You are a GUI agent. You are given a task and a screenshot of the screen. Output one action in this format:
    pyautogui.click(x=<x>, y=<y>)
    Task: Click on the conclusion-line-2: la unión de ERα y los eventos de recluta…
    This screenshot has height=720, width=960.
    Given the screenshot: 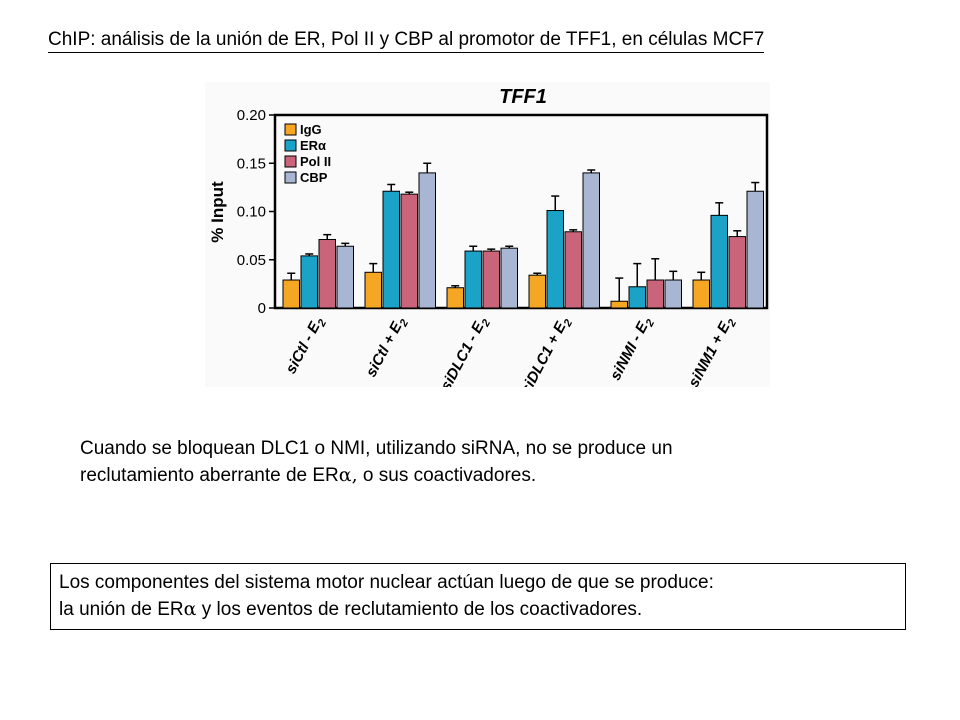 What is the action you would take?
    pyautogui.click(x=478, y=609)
    